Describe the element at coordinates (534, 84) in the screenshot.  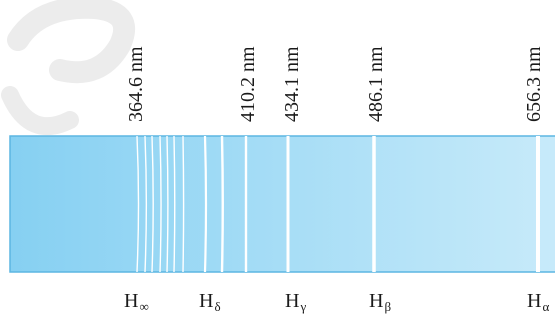
I see `wavelength-label-h-alpha: 656.3 nm` at that location.